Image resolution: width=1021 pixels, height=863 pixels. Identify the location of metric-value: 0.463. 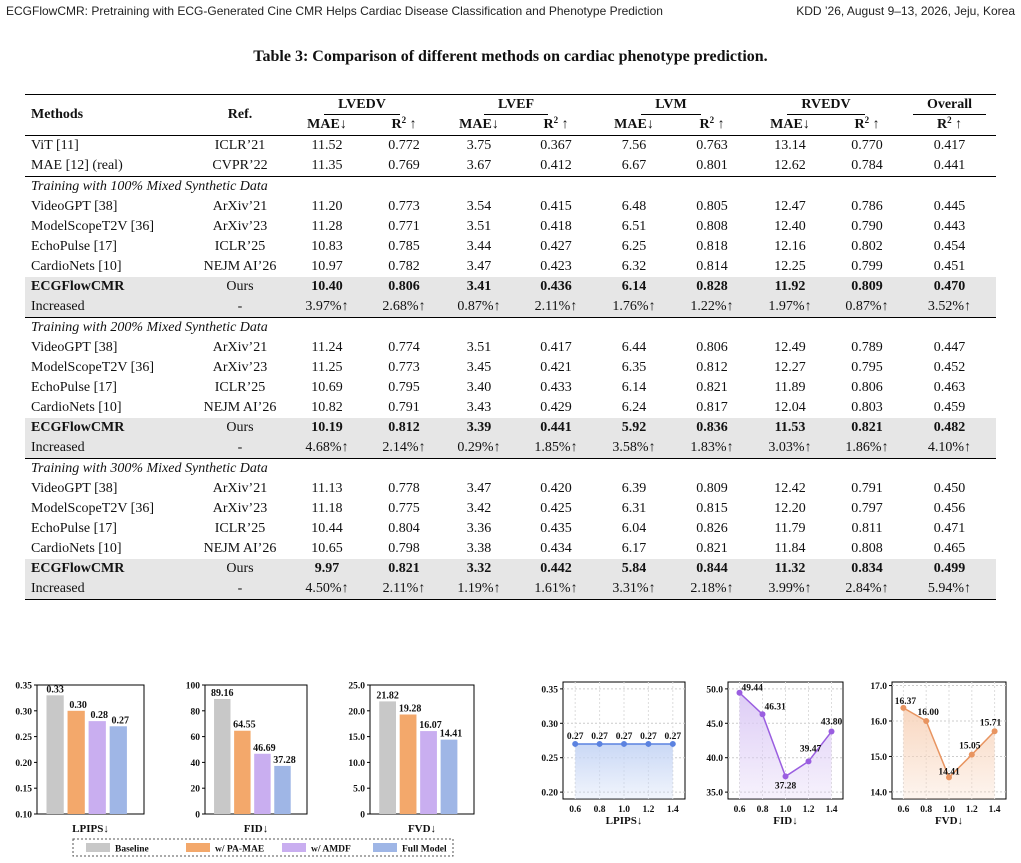
(949, 387).